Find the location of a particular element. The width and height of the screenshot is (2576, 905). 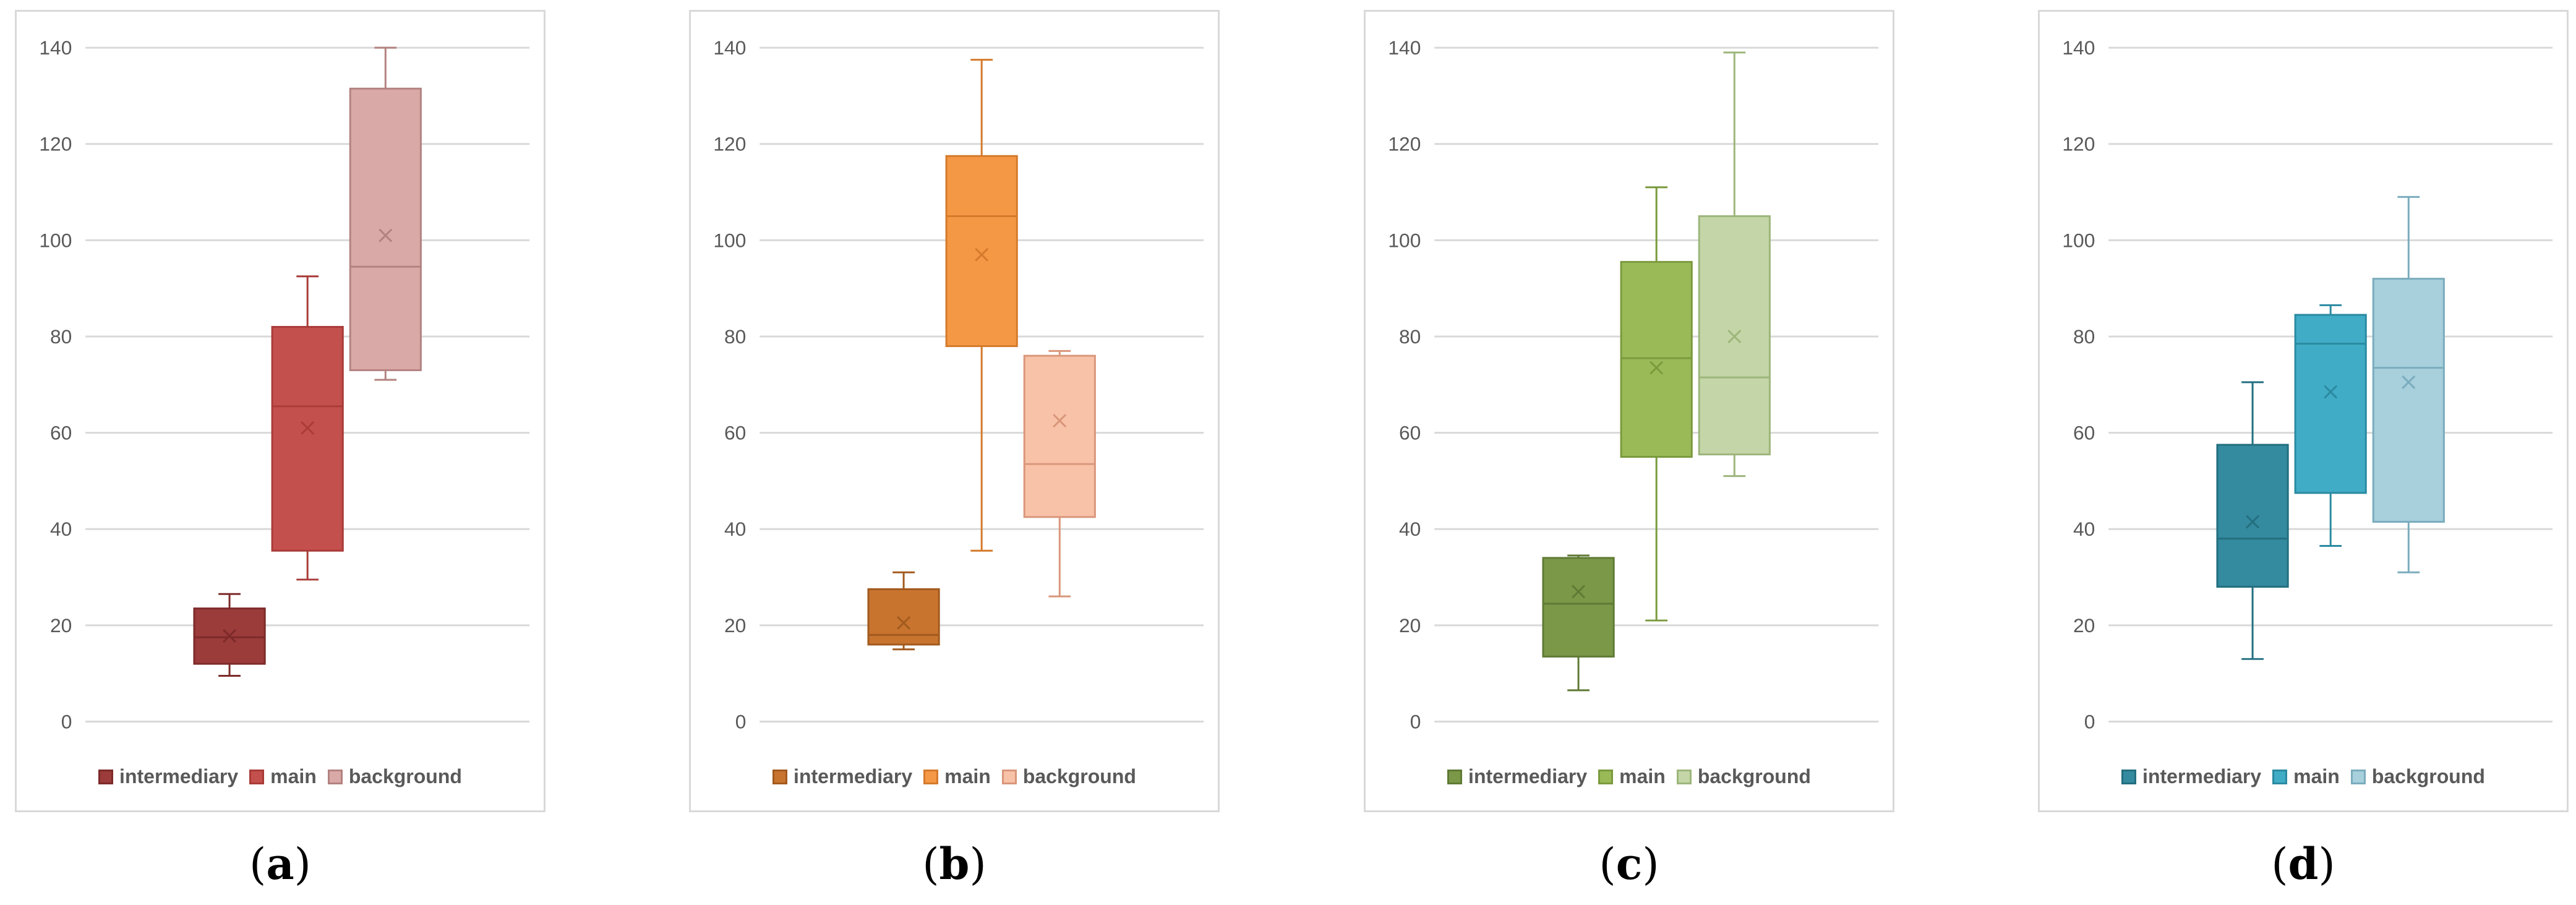

panel-label: (a) is located at coordinates (280, 864).